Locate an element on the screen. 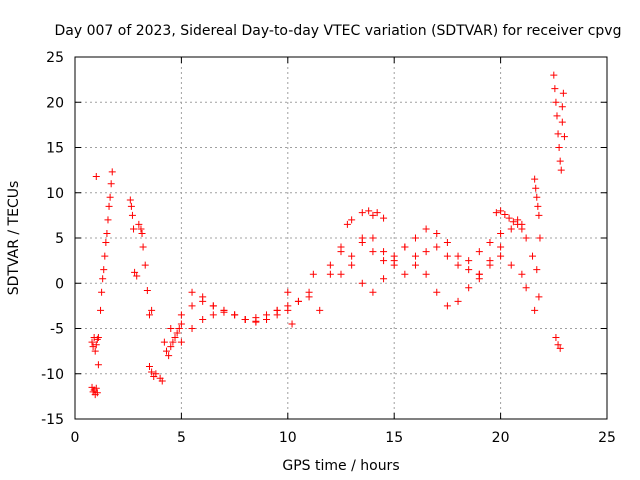 The height and width of the screenshot is (480, 640). y-tick-label: -10 is located at coordinates (52, 375).